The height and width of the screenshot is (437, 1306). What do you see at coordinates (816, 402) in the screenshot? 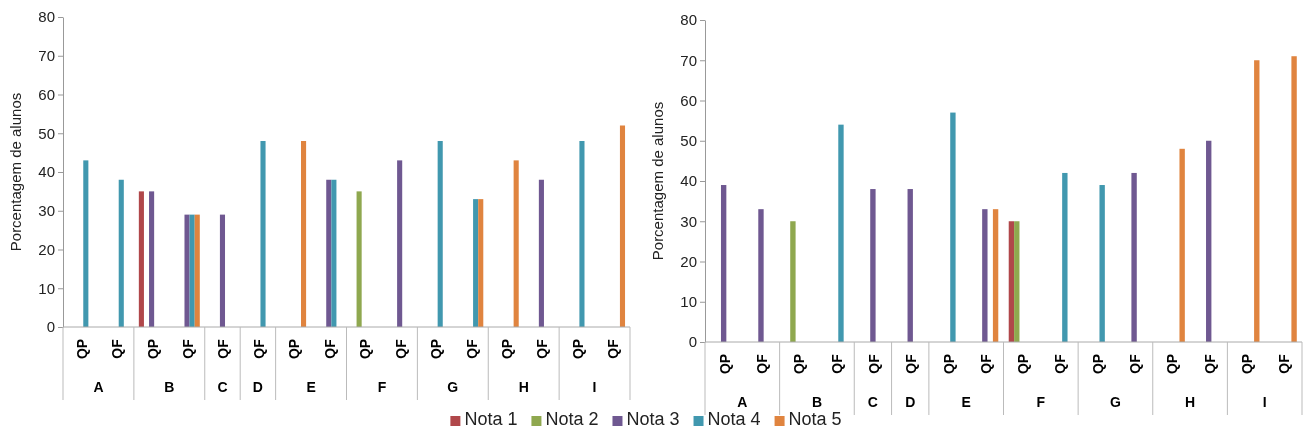
I see `text: B` at bounding box center [816, 402].